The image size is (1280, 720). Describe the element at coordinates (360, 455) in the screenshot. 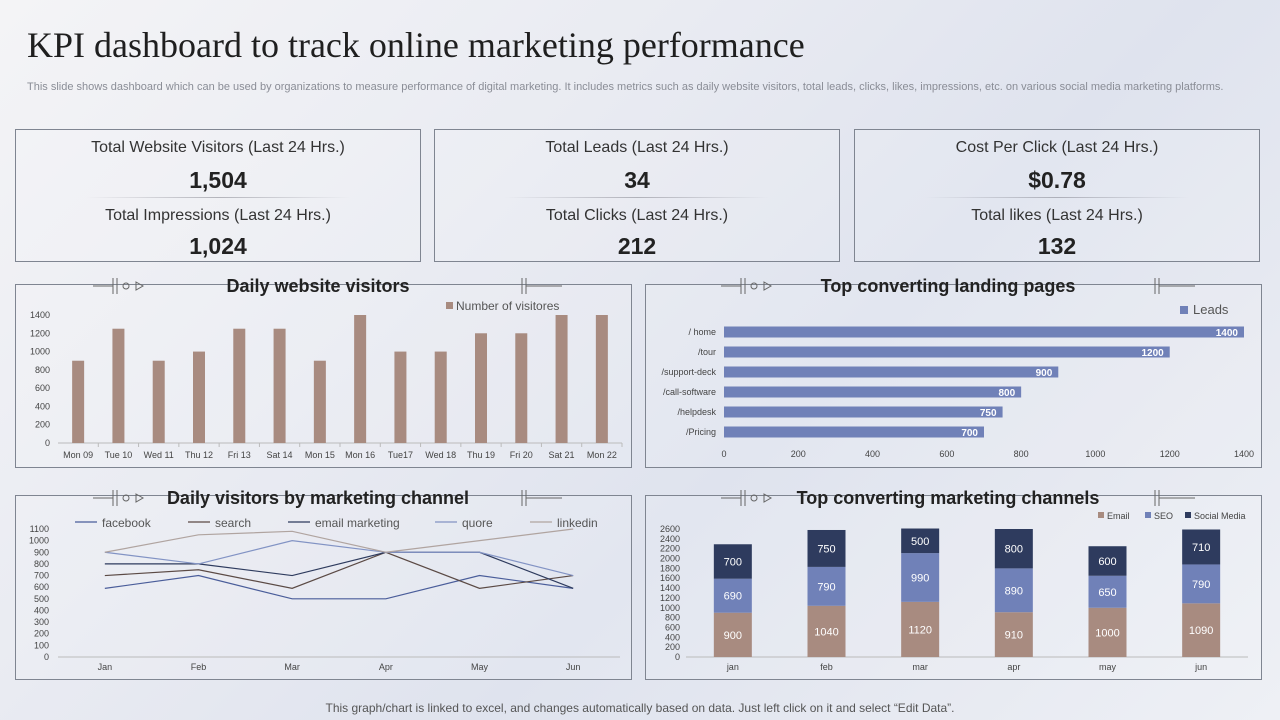

I see `x-tick-label: Mon 16` at that location.